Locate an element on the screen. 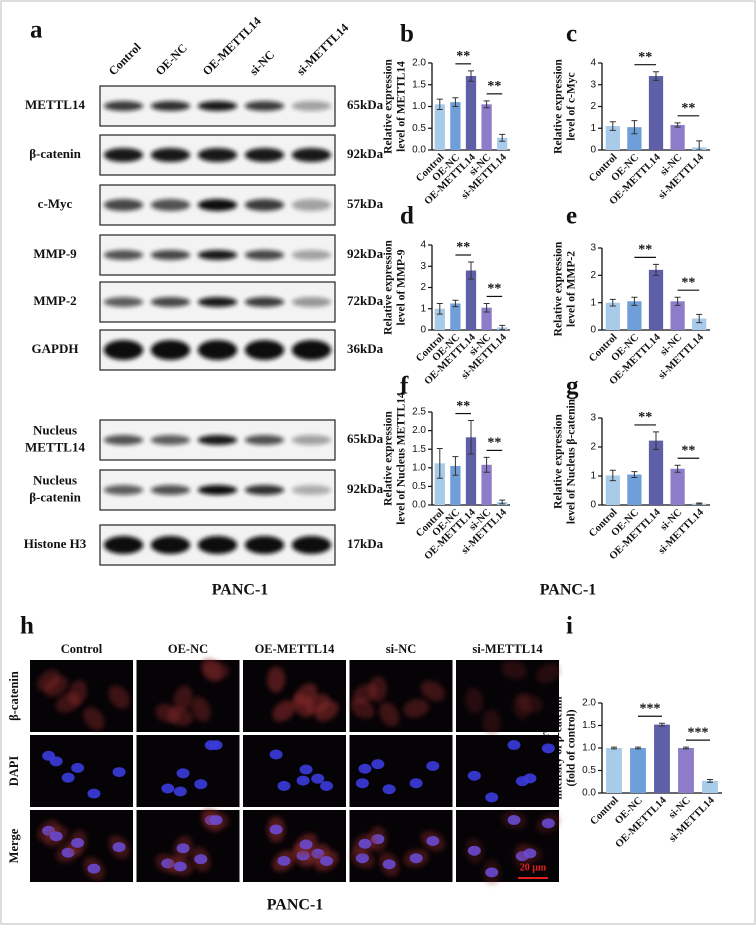 This screenshot has width=756, height=925. microscopy-column-label: OE-METTL14 is located at coordinates (295, 649).